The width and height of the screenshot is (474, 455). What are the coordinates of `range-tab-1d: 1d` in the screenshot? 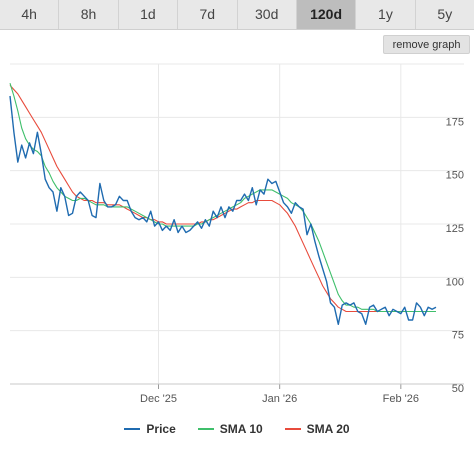 It's located at (148, 14).